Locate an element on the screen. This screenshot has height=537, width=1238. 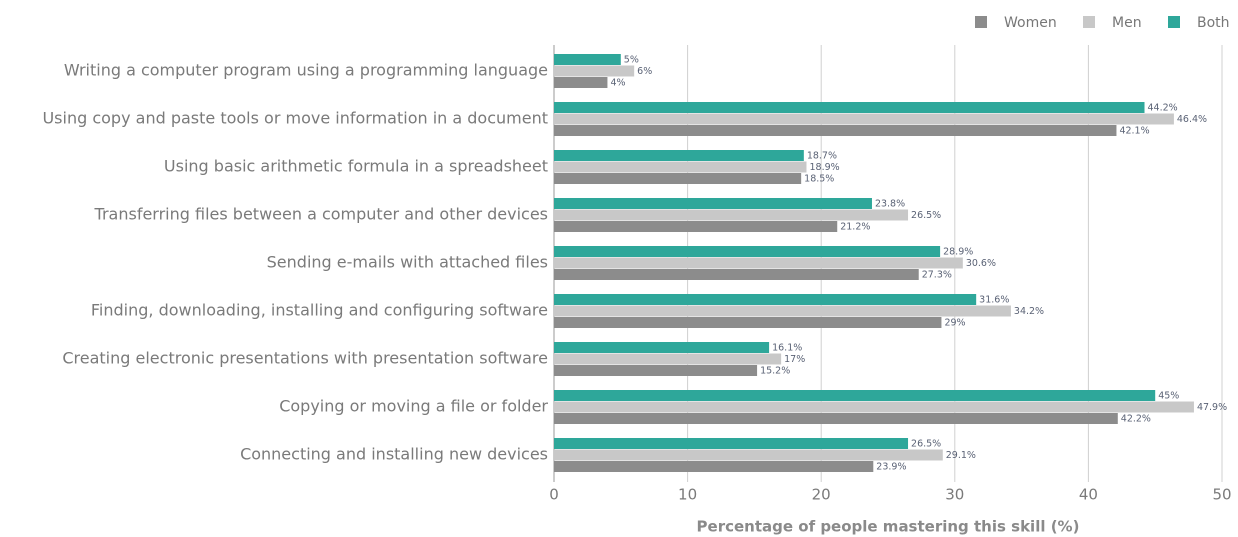
value-label: 42.2% is located at coordinates (1136, 419).